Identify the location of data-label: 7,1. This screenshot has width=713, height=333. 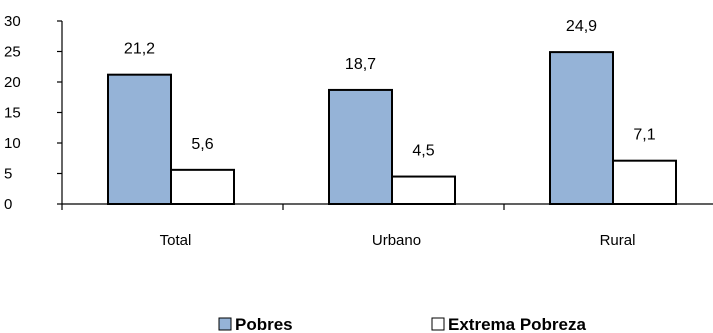
(644, 135).